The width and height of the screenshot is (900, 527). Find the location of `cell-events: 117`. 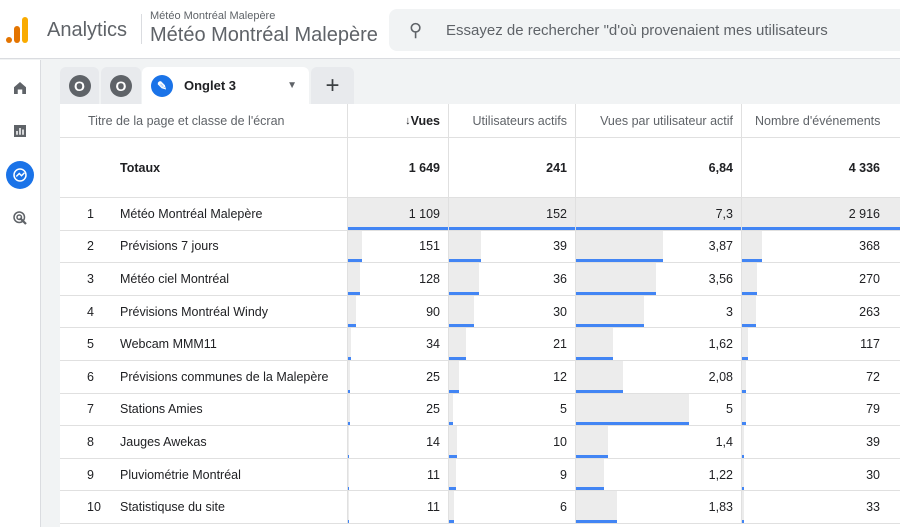

cell-events: 117 is located at coordinates (820, 344).